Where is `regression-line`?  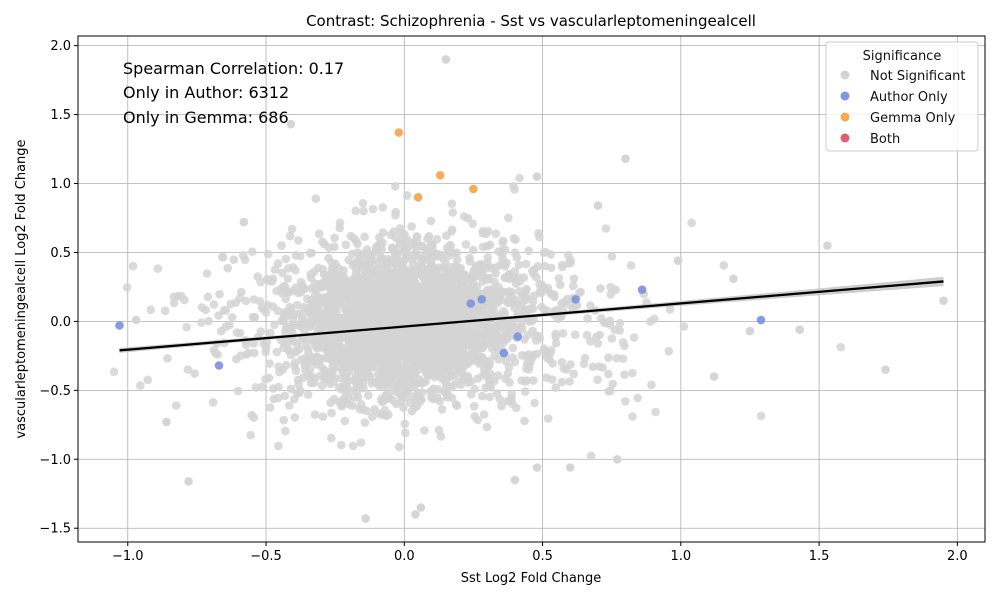 regression-line is located at coordinates (531, 316).